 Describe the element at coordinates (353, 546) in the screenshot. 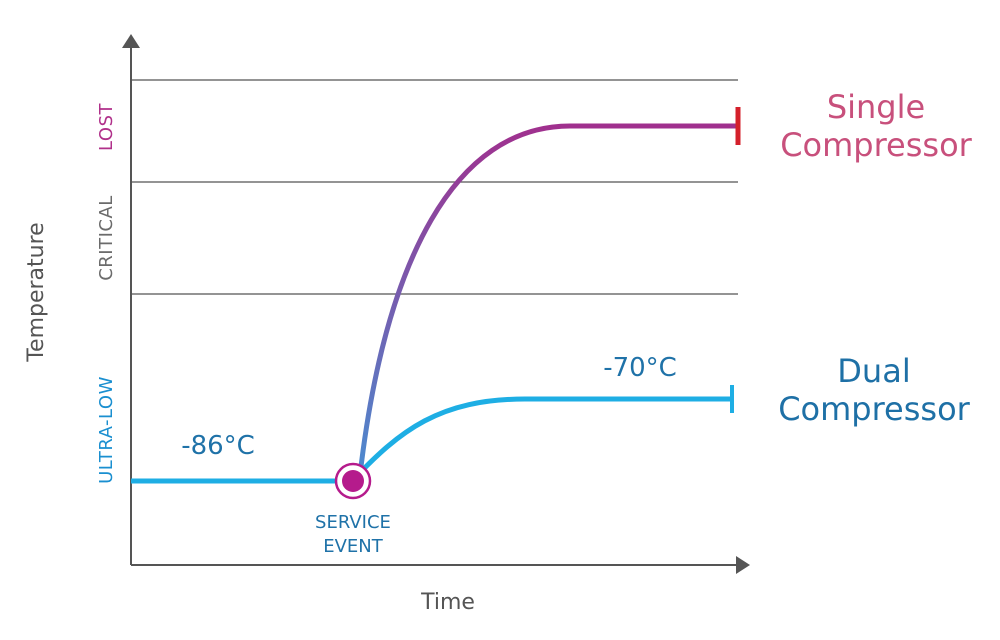

I see `service-event-label-line2: EVENT` at that location.